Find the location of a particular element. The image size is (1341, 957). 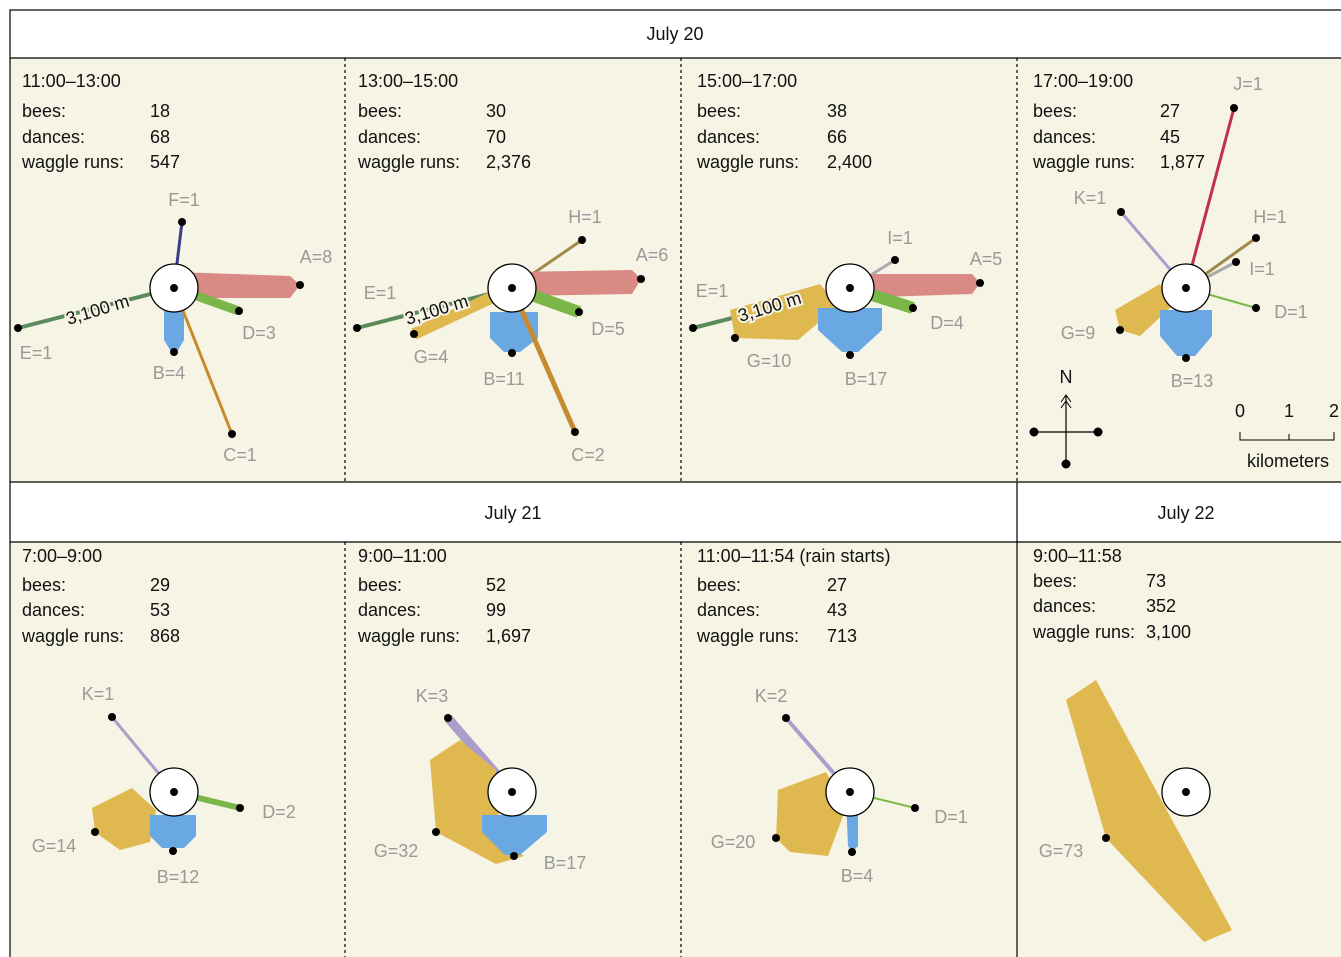

stat-value: 352 is located at coordinates (1161, 606).